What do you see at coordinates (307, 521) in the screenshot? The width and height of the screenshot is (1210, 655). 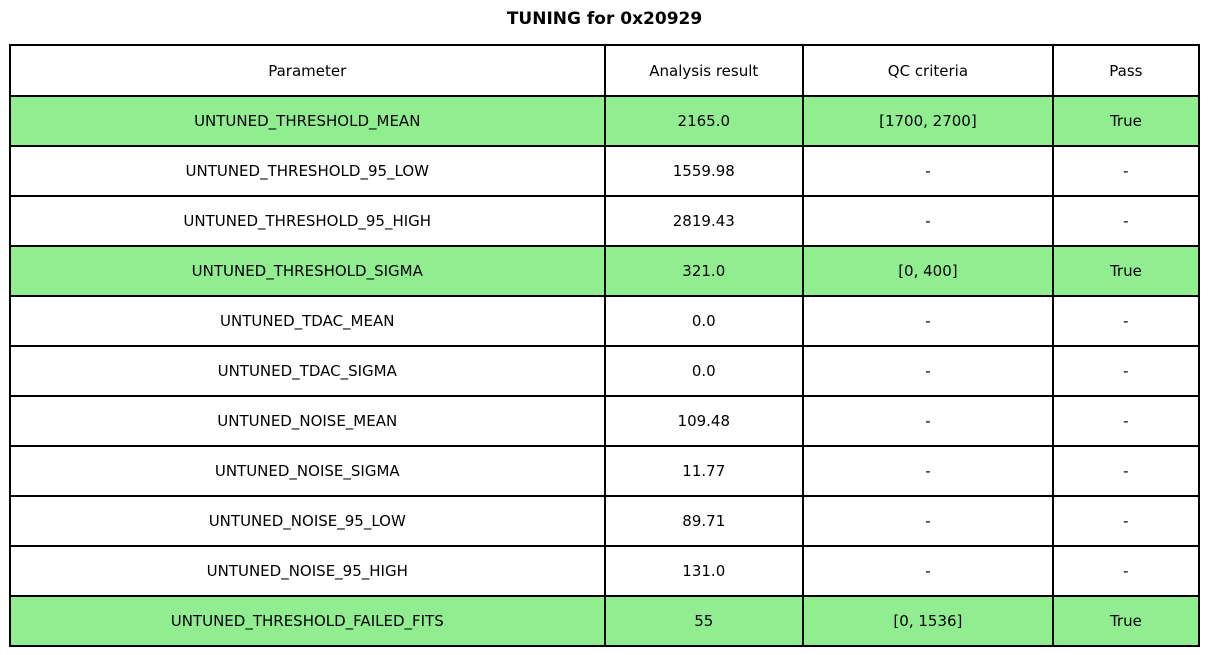 I see `cell-parameter: UNTUNED_NOISE_95_LOW` at bounding box center [307, 521].